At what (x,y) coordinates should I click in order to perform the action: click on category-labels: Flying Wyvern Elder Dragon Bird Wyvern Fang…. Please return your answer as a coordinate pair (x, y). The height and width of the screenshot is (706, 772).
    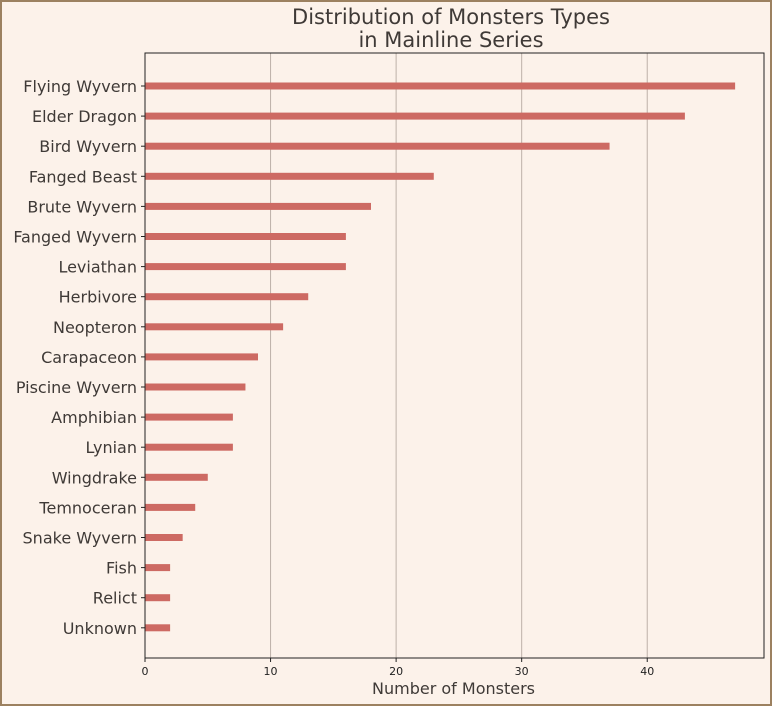
    Looking at the image, I should click on (79, 357).